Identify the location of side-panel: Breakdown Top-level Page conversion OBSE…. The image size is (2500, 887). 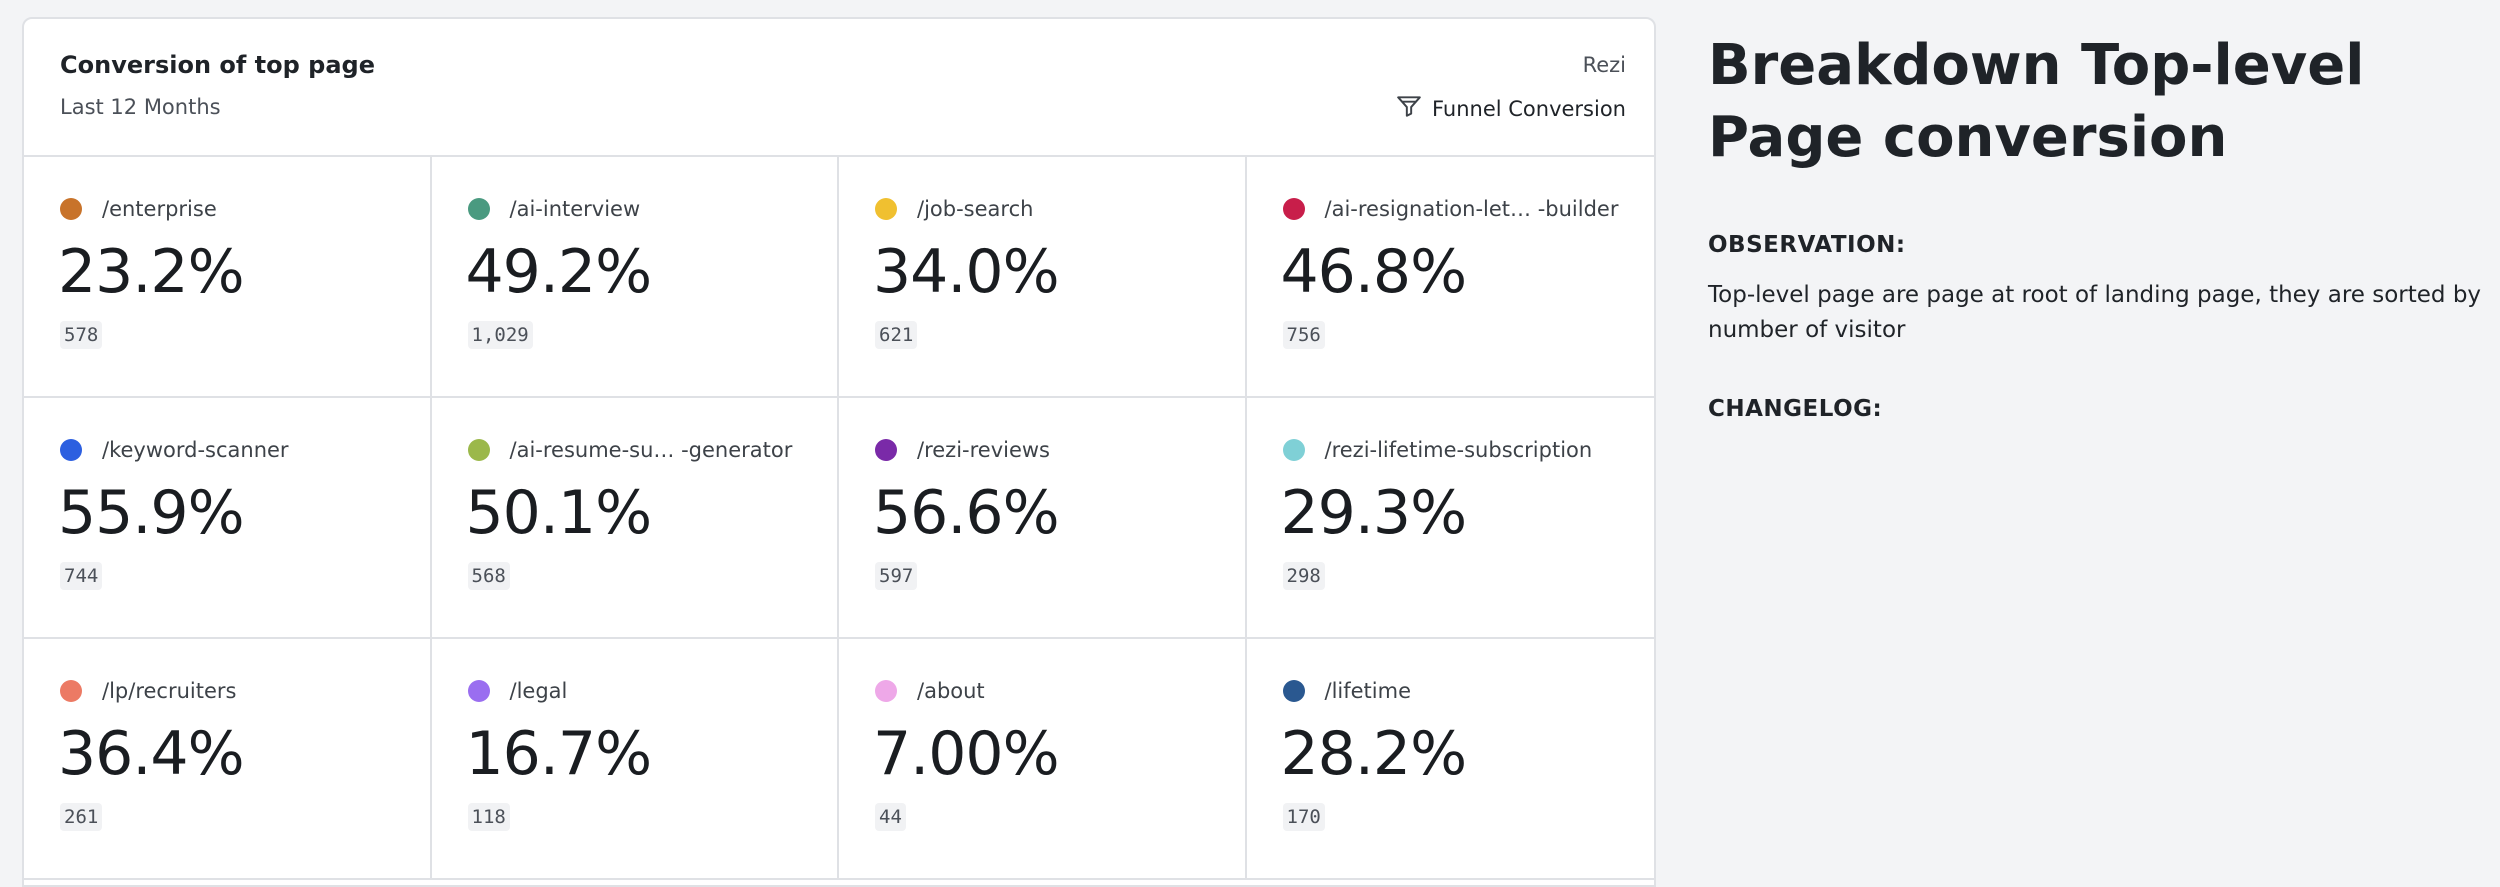
(2098, 226).